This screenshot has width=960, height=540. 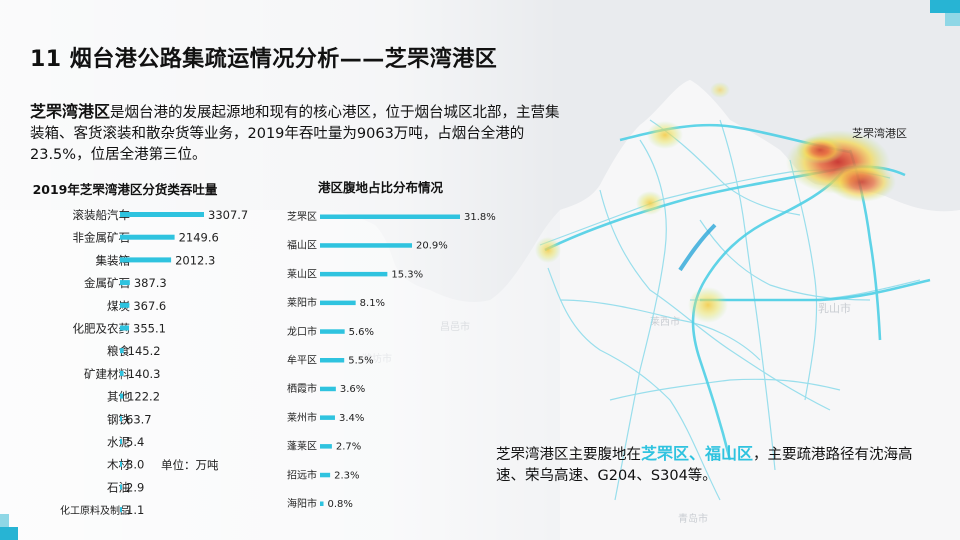 I want to click on bar-value-label: 20.9%, so click(x=432, y=246).